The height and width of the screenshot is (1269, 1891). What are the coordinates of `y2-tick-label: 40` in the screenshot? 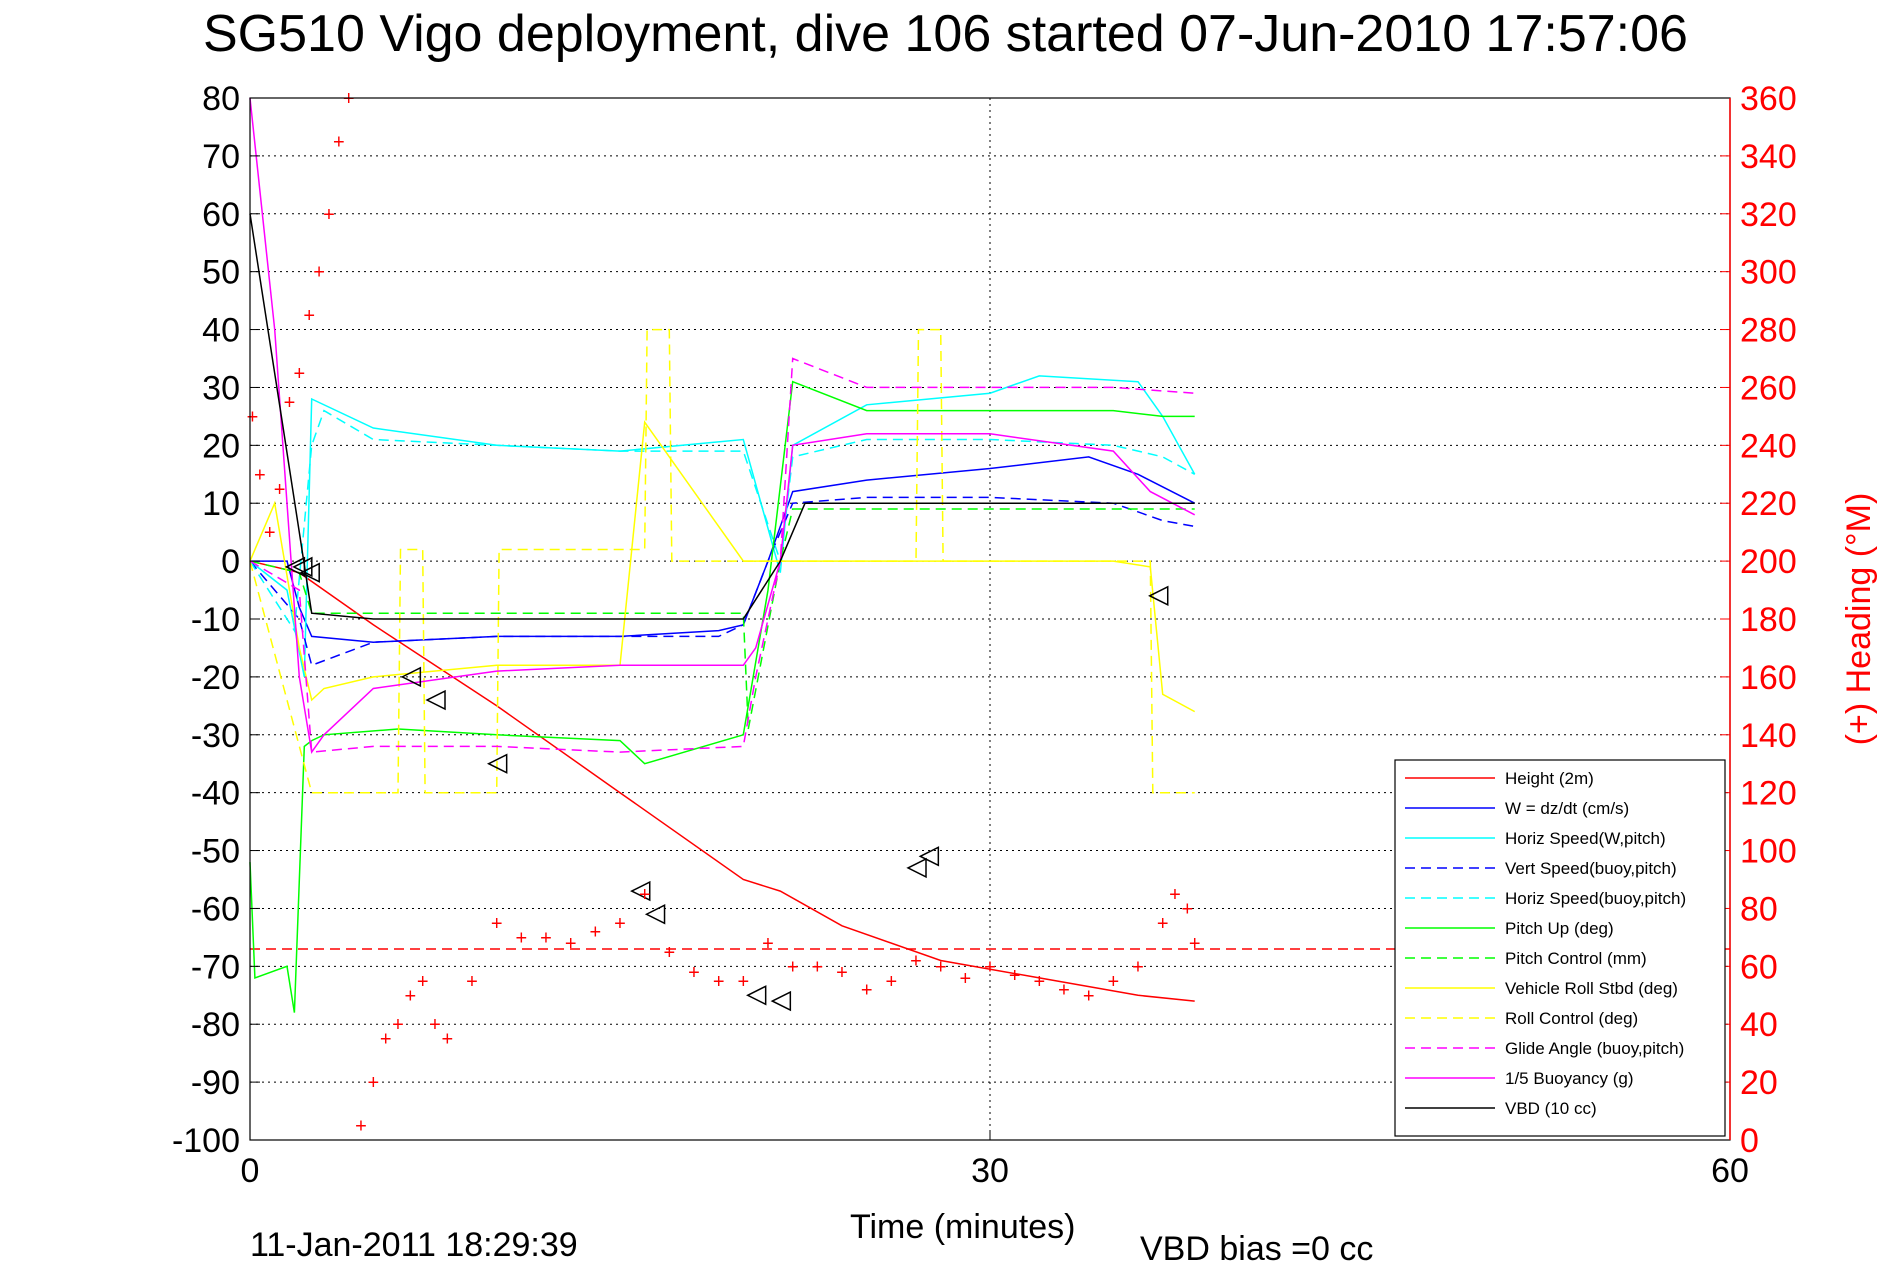 It's located at (1759, 1025).